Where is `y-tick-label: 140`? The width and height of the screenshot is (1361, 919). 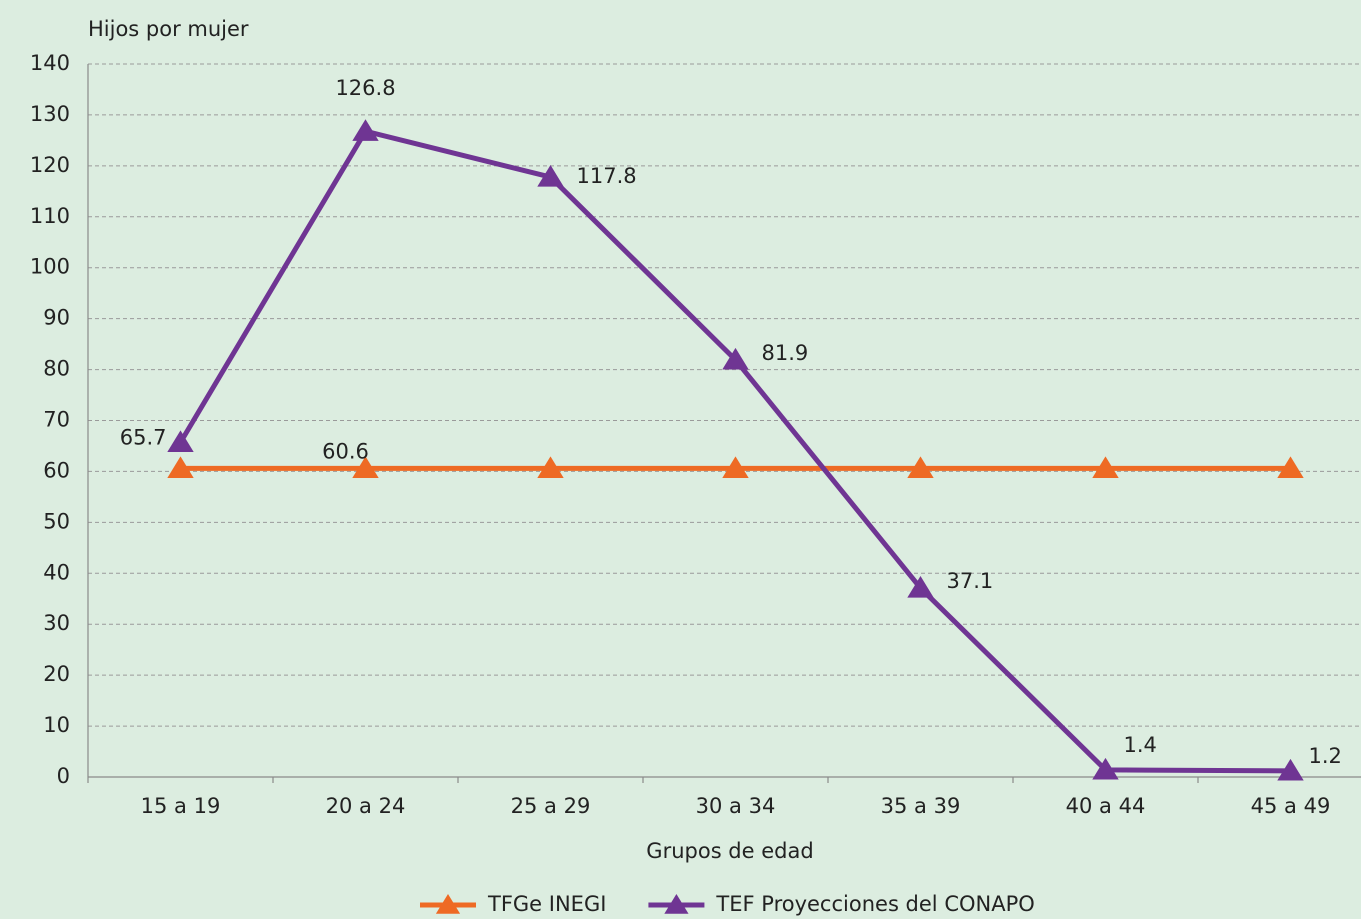 y-tick-label: 140 is located at coordinates (50, 63).